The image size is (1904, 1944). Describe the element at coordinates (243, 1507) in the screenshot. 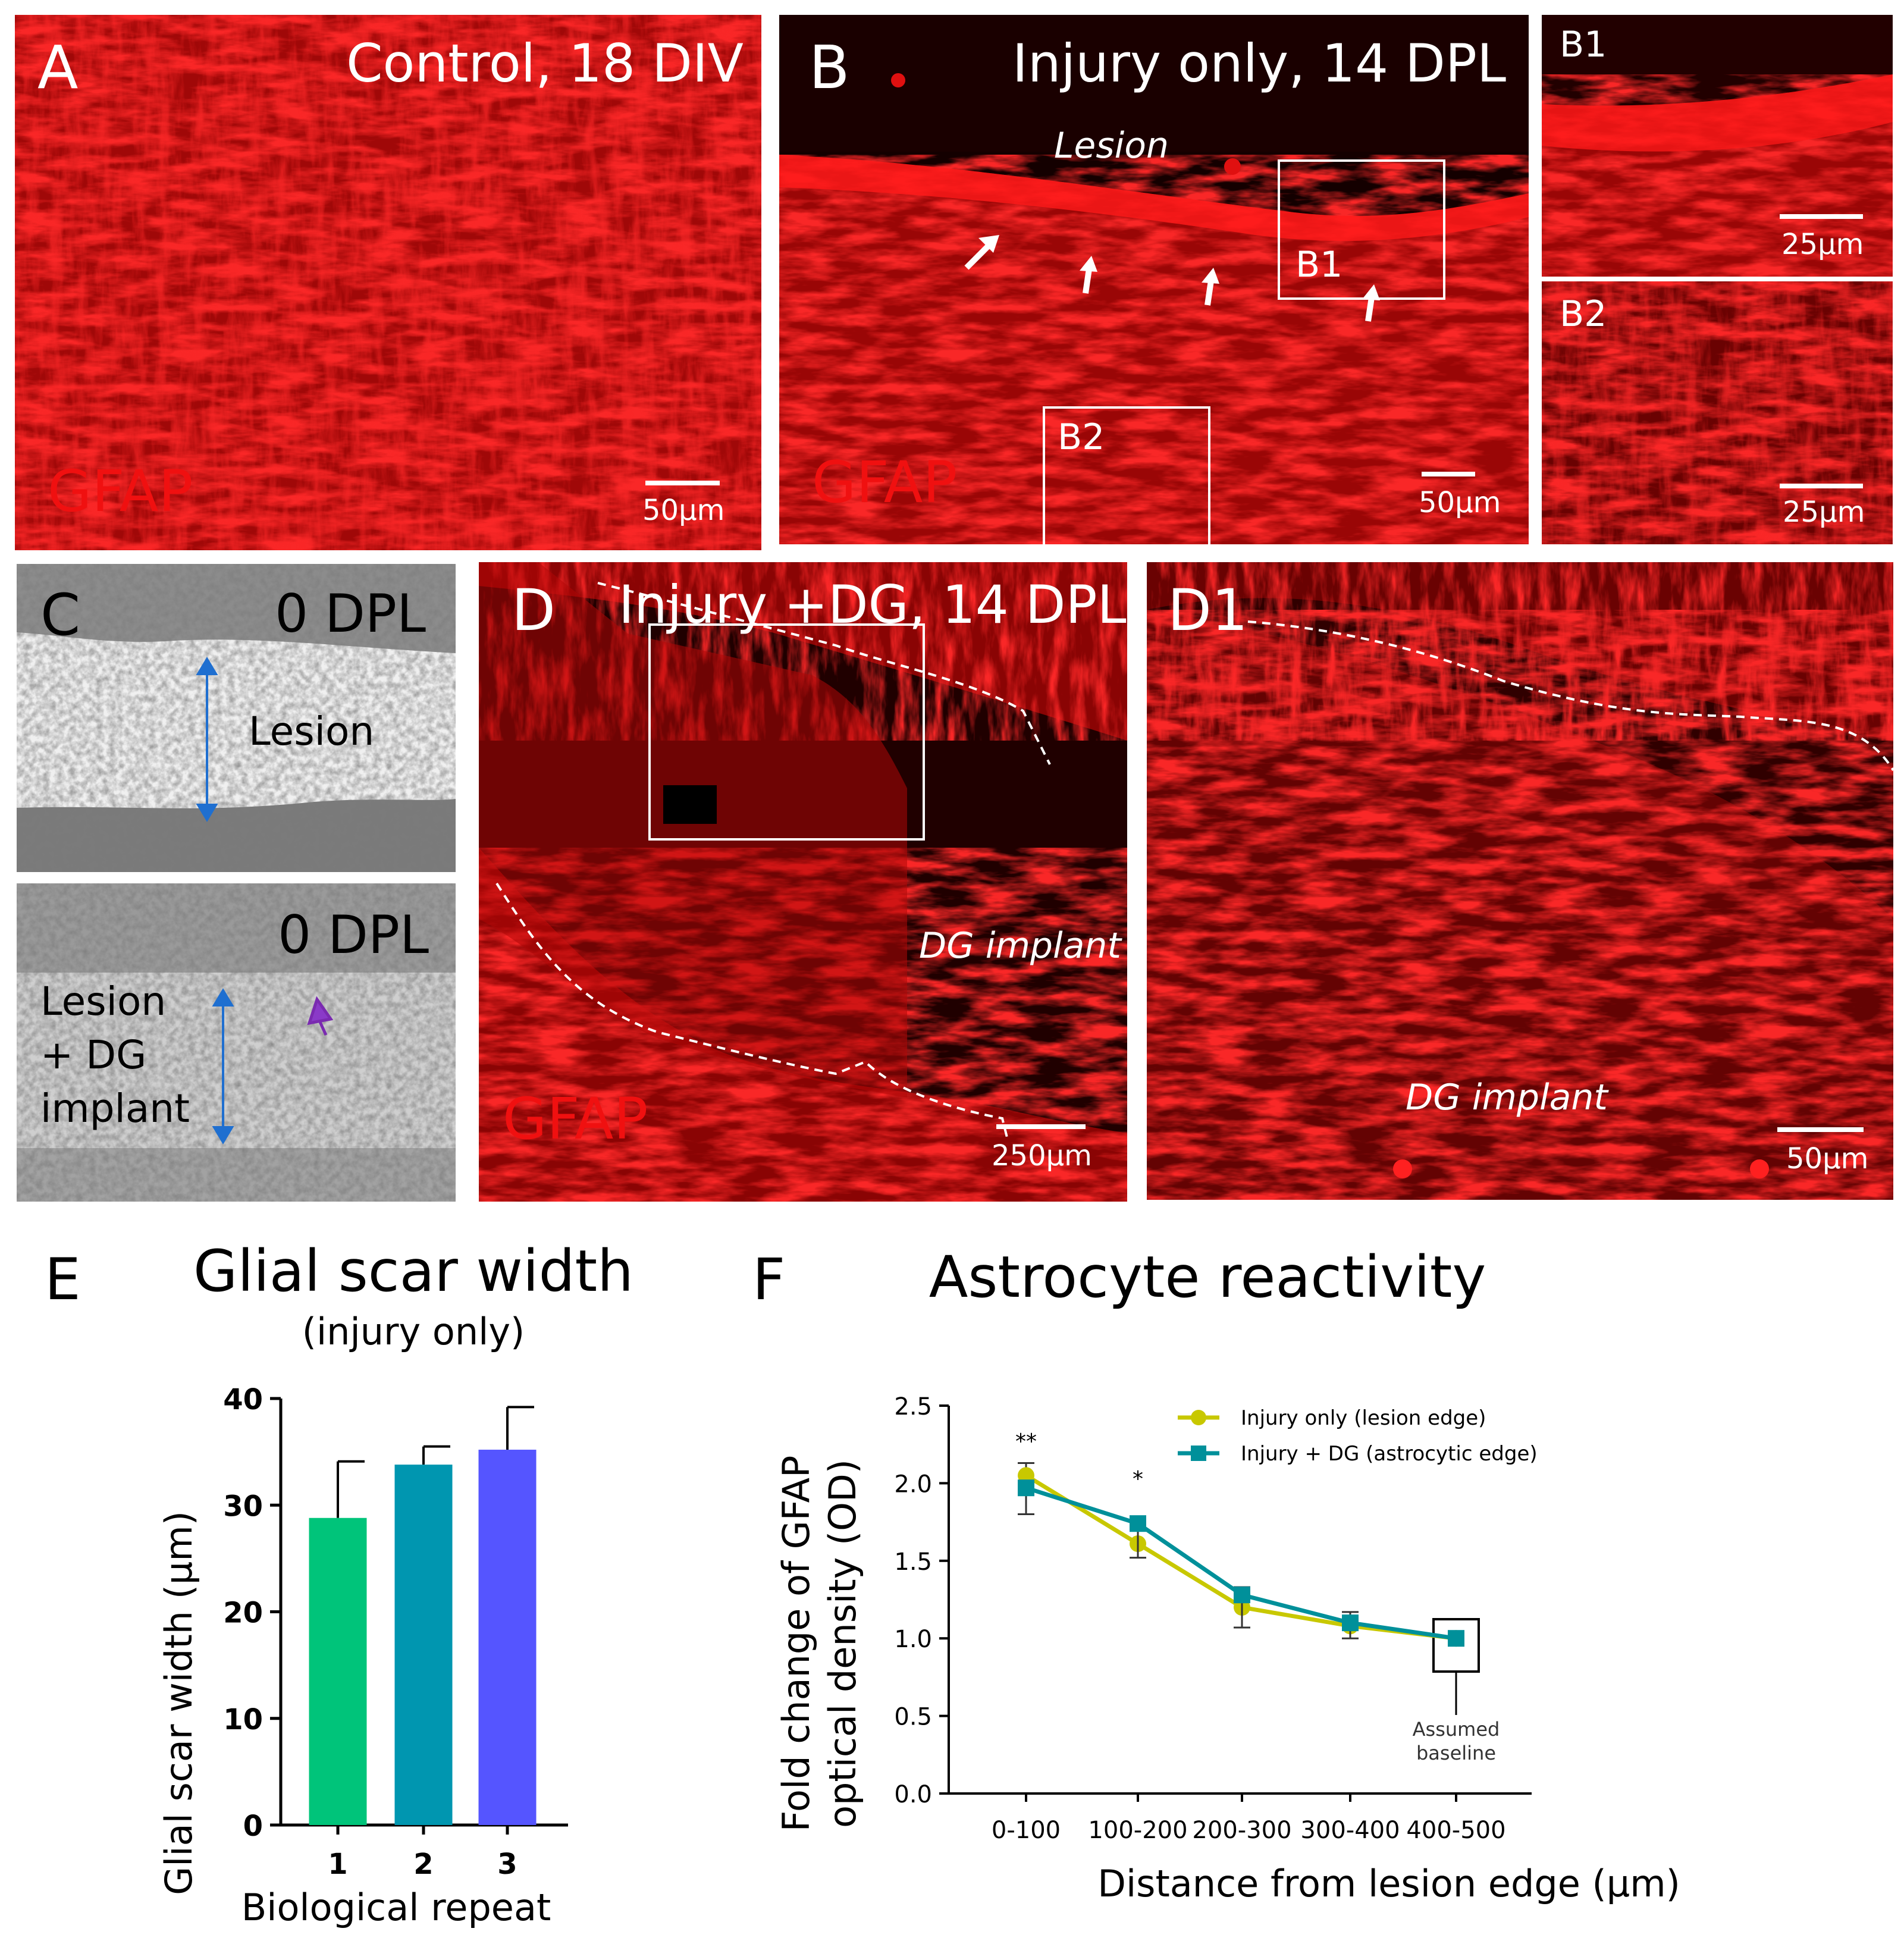

I see `chart-e-y-tick-label: 30` at that location.